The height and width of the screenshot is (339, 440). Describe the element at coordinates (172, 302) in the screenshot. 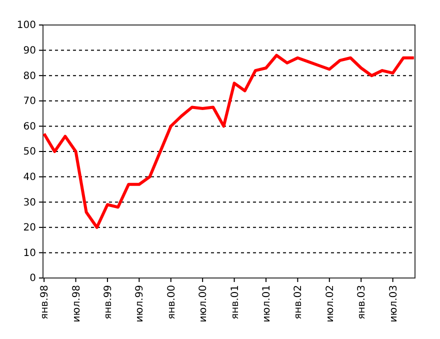

I see `x-tick-label: янв.00` at that location.